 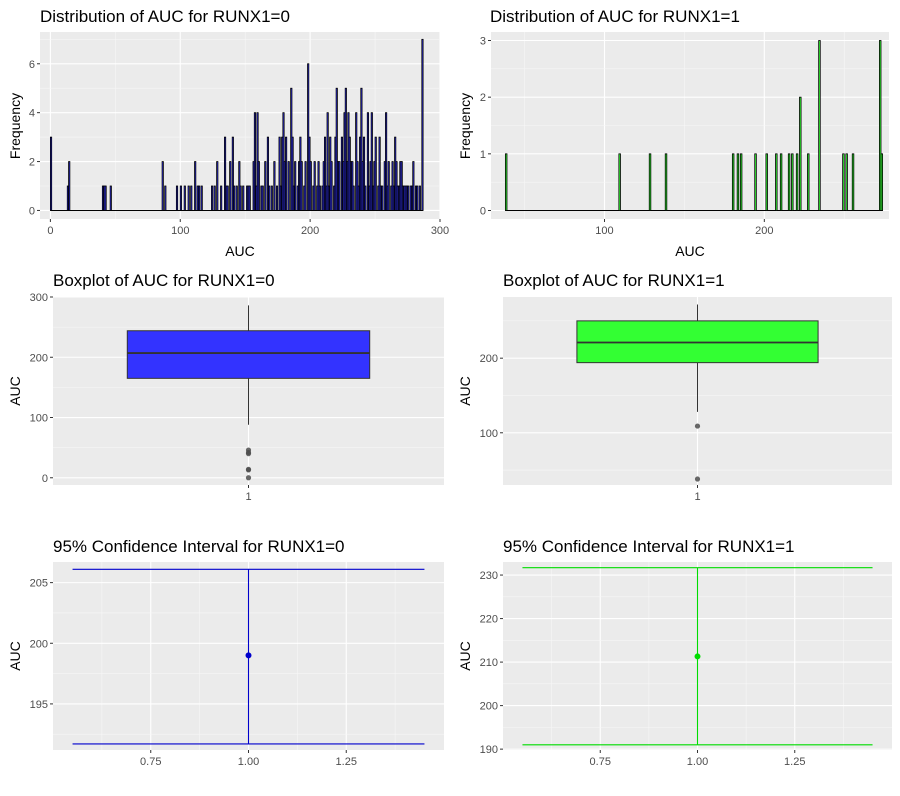 I want to click on ci0-x-tick-label: 1.00, so click(x=248, y=762).